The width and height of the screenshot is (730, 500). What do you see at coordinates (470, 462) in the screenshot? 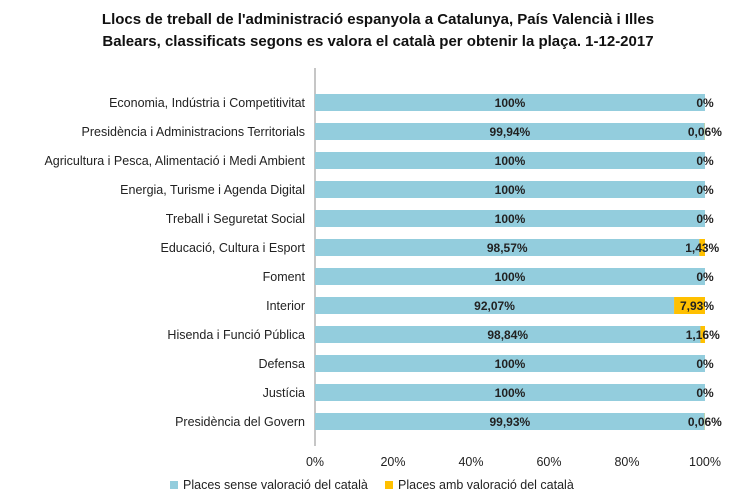
I see `x-tick-label: 40%` at bounding box center [470, 462].